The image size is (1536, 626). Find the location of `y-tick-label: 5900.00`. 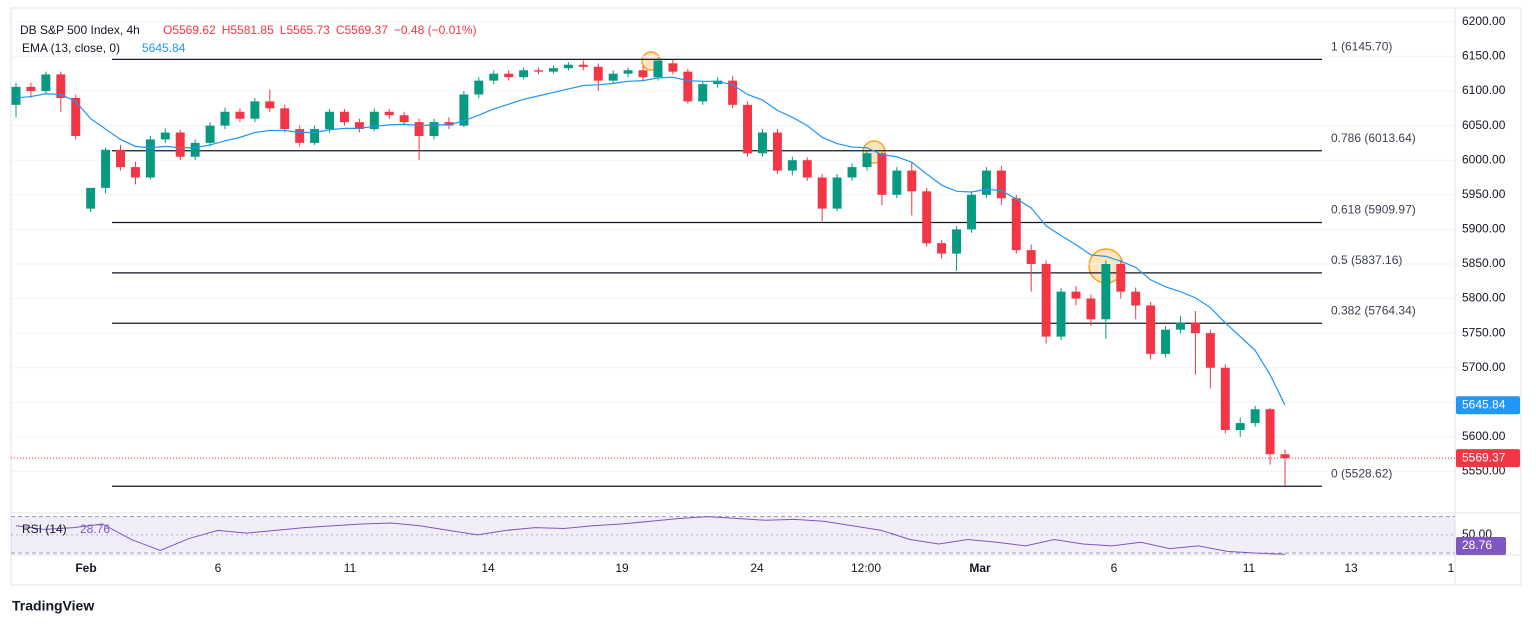

y-tick-label: 5900.00 is located at coordinates (1484, 229).